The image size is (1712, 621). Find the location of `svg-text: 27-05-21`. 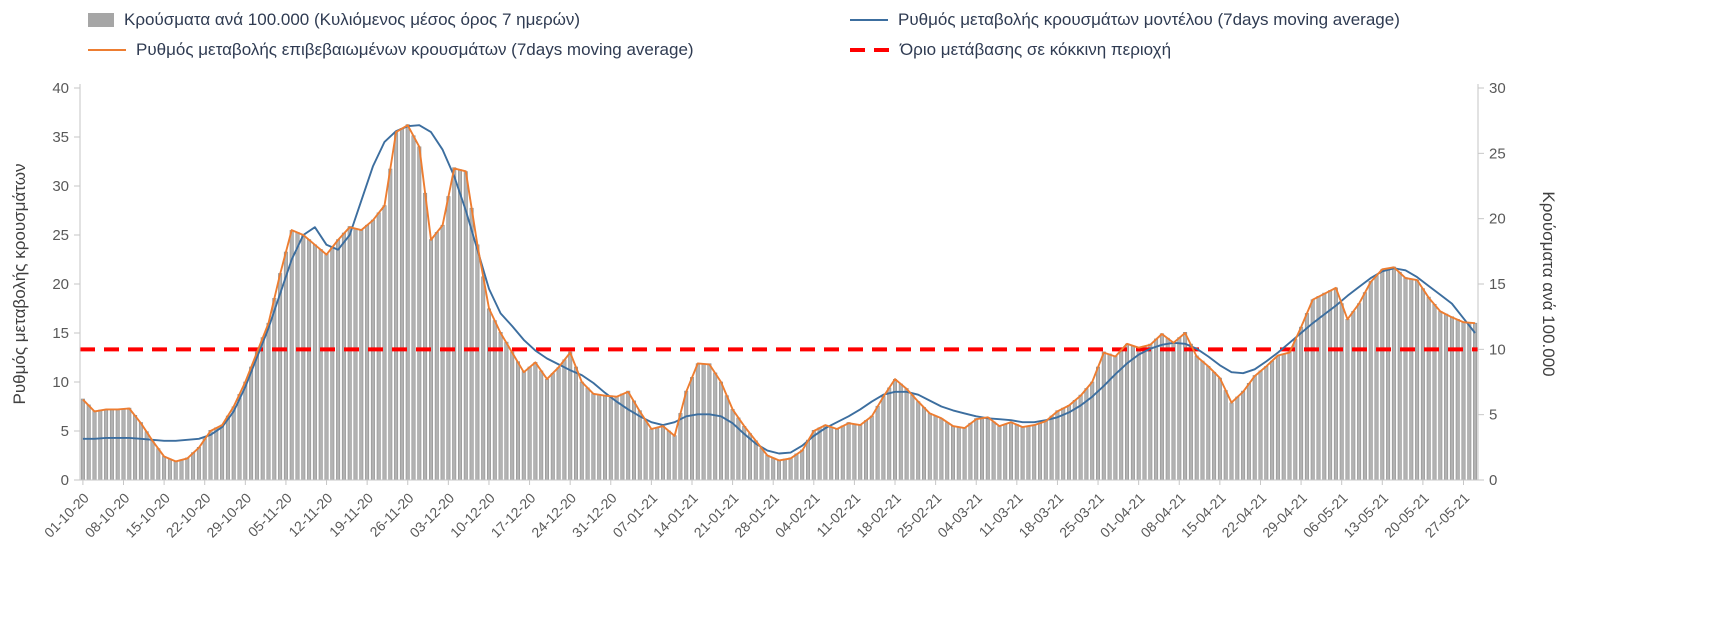

svg-text: 27-05-21 is located at coordinates (1447, 514).